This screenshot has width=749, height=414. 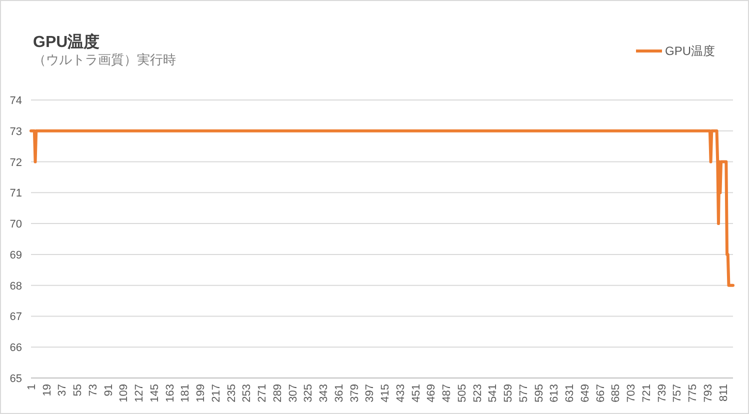 I want to click on x-tick-label: 73, so click(x=93, y=390).